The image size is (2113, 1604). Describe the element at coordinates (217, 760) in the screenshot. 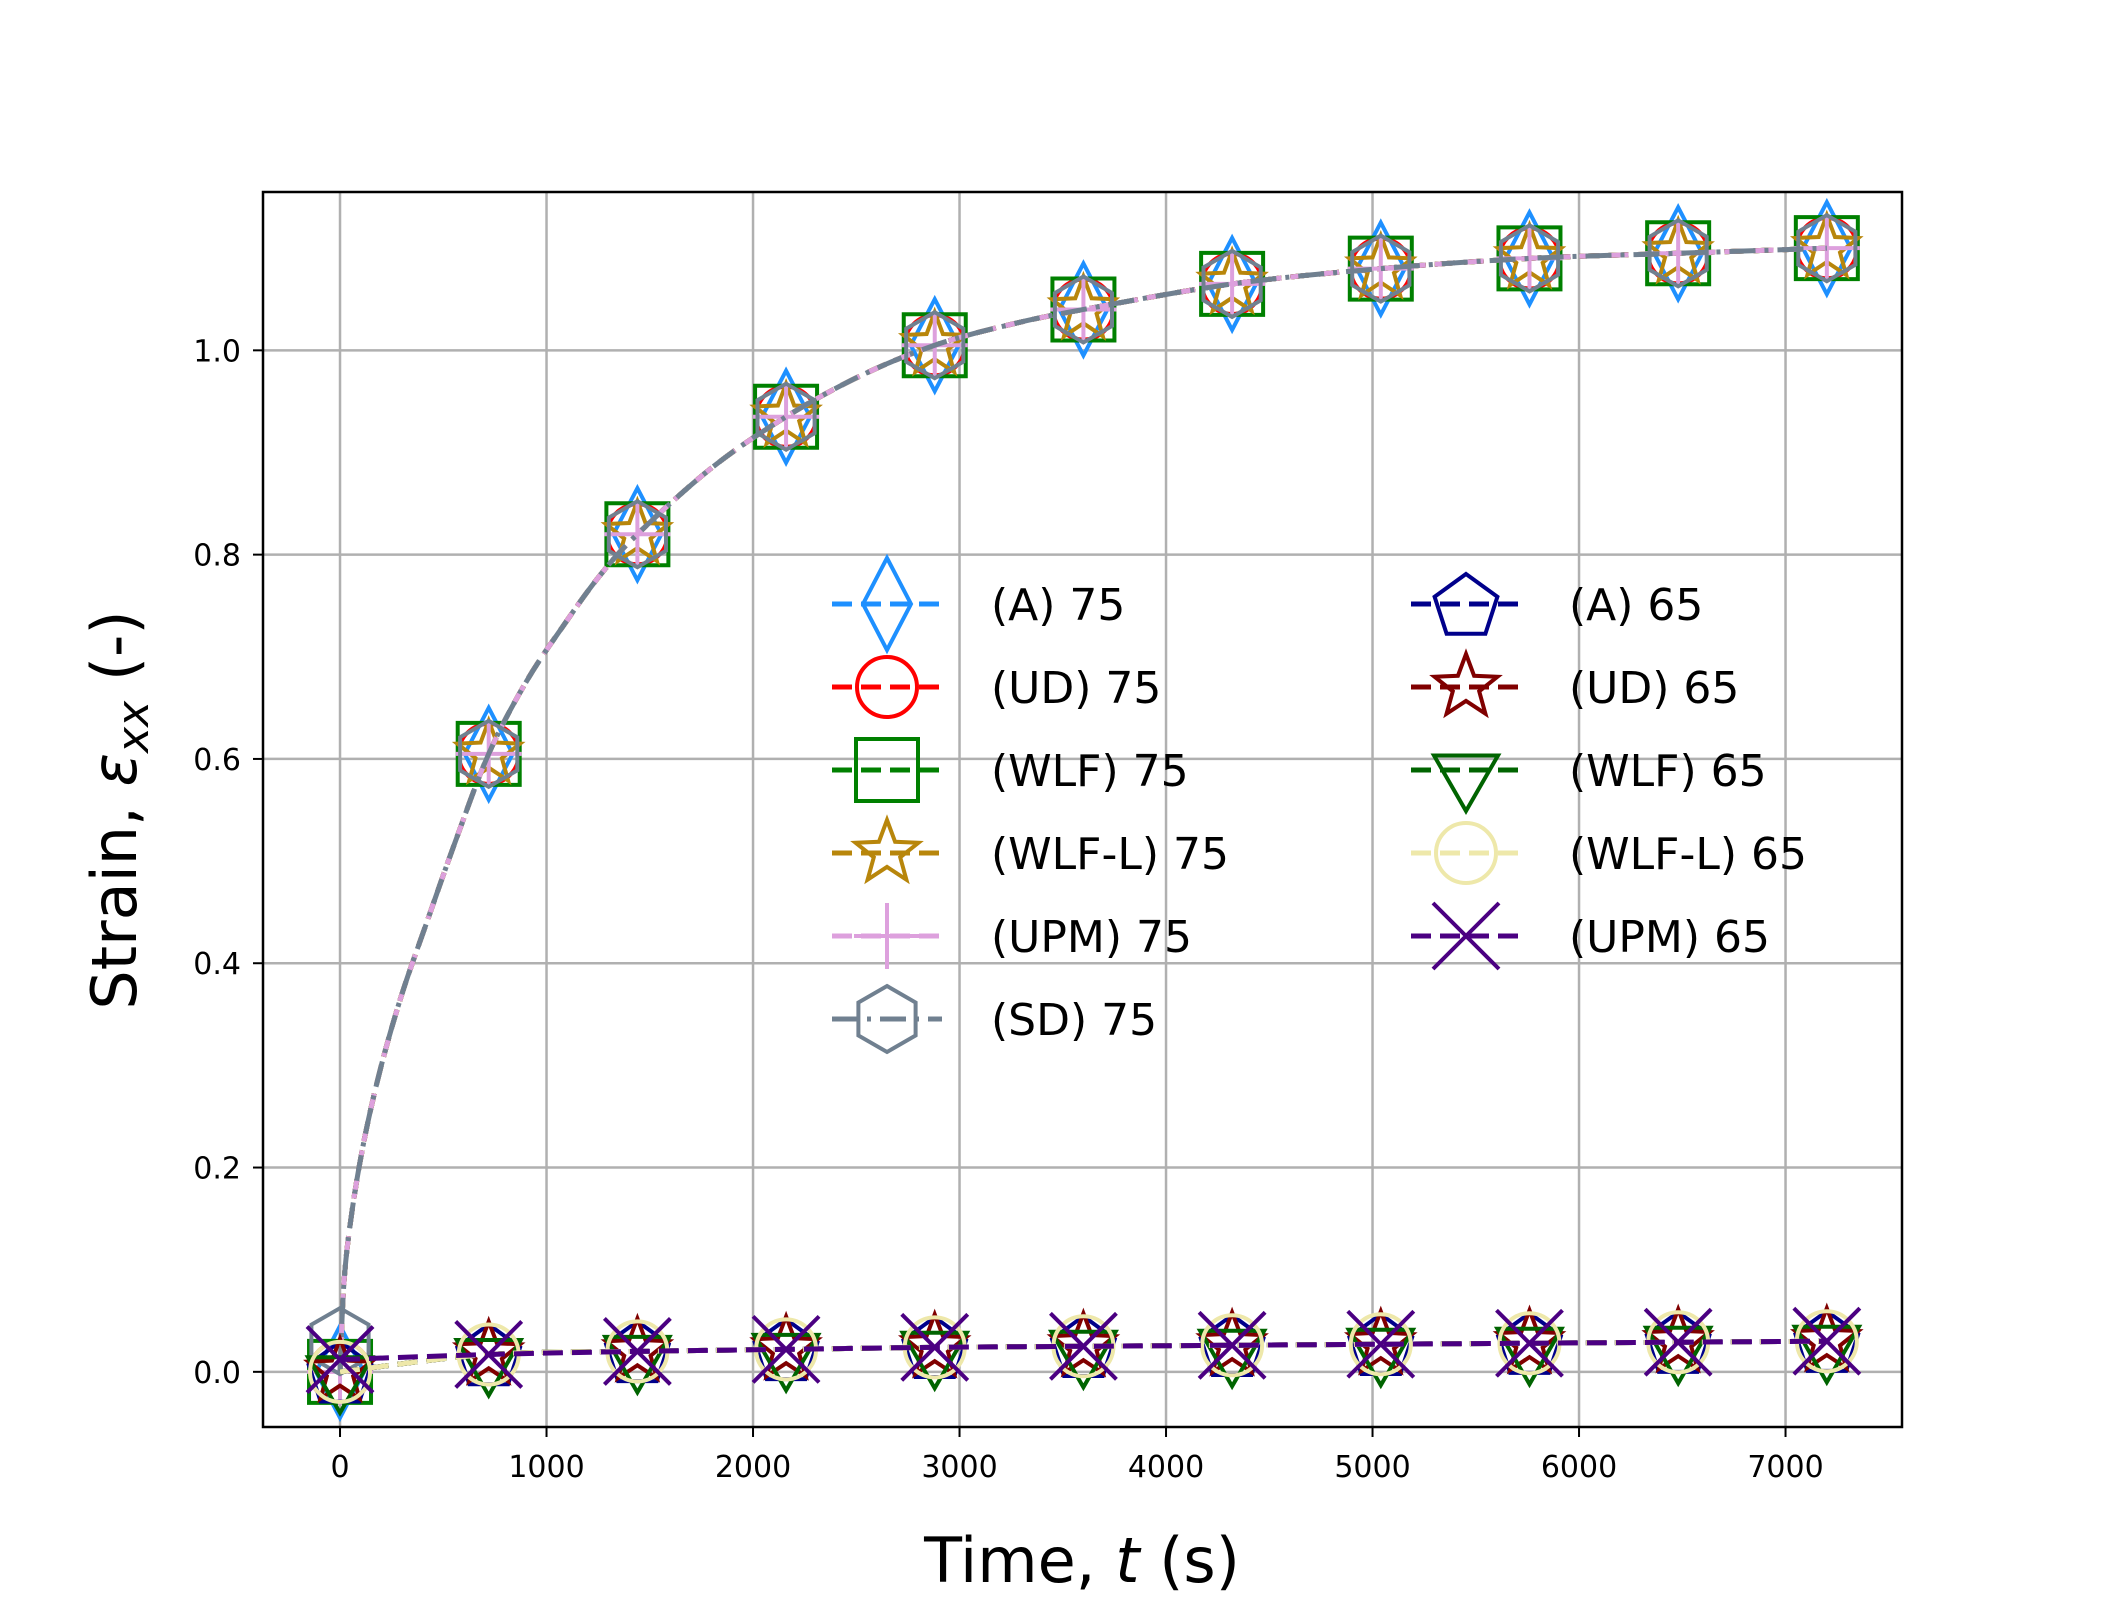

I see `y-tick-label: 0.6` at that location.